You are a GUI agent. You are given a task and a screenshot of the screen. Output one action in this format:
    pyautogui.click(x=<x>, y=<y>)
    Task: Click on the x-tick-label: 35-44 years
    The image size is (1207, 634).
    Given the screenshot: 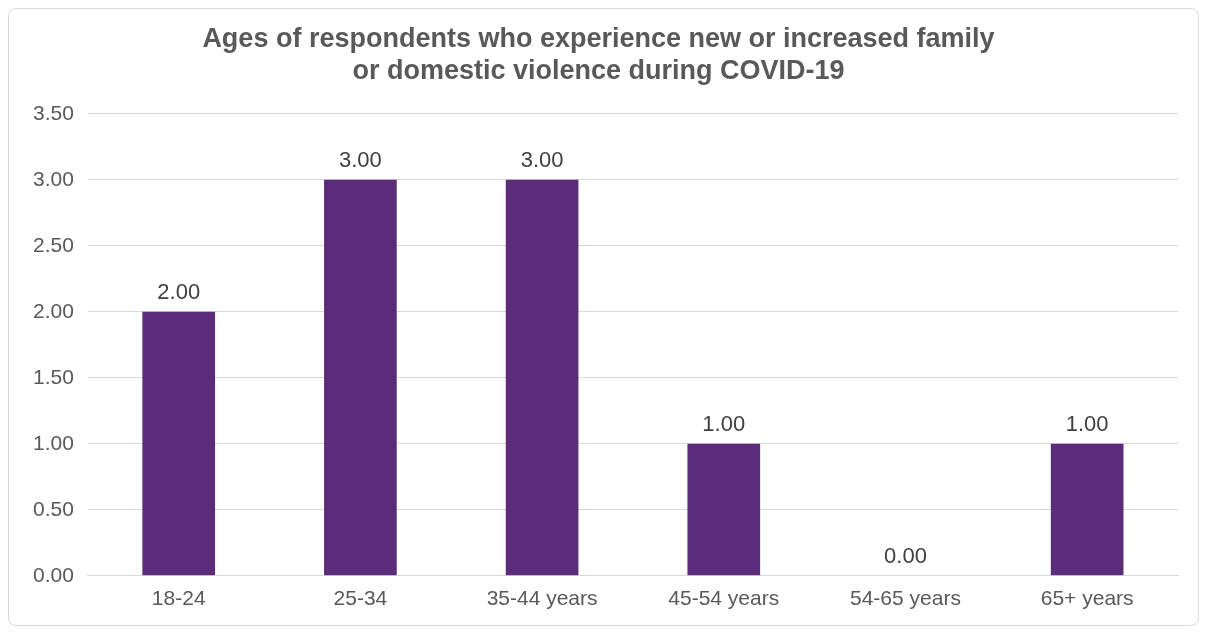 What is the action you would take?
    pyautogui.click(x=542, y=598)
    